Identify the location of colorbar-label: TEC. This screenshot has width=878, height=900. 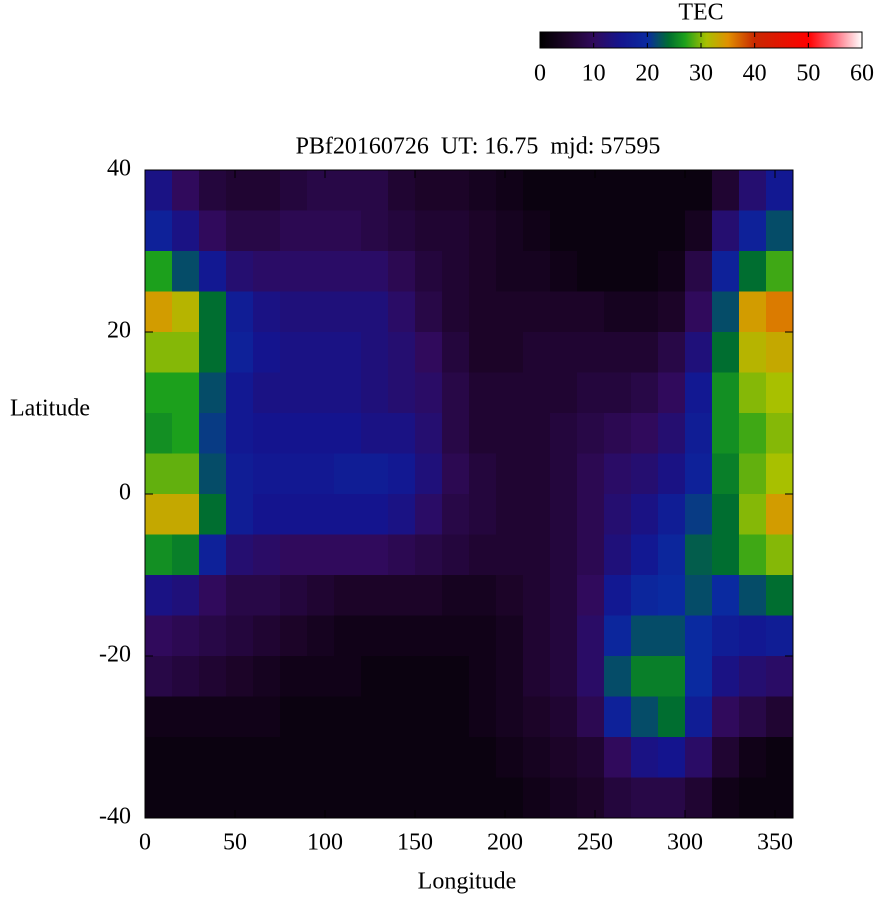
(700, 13).